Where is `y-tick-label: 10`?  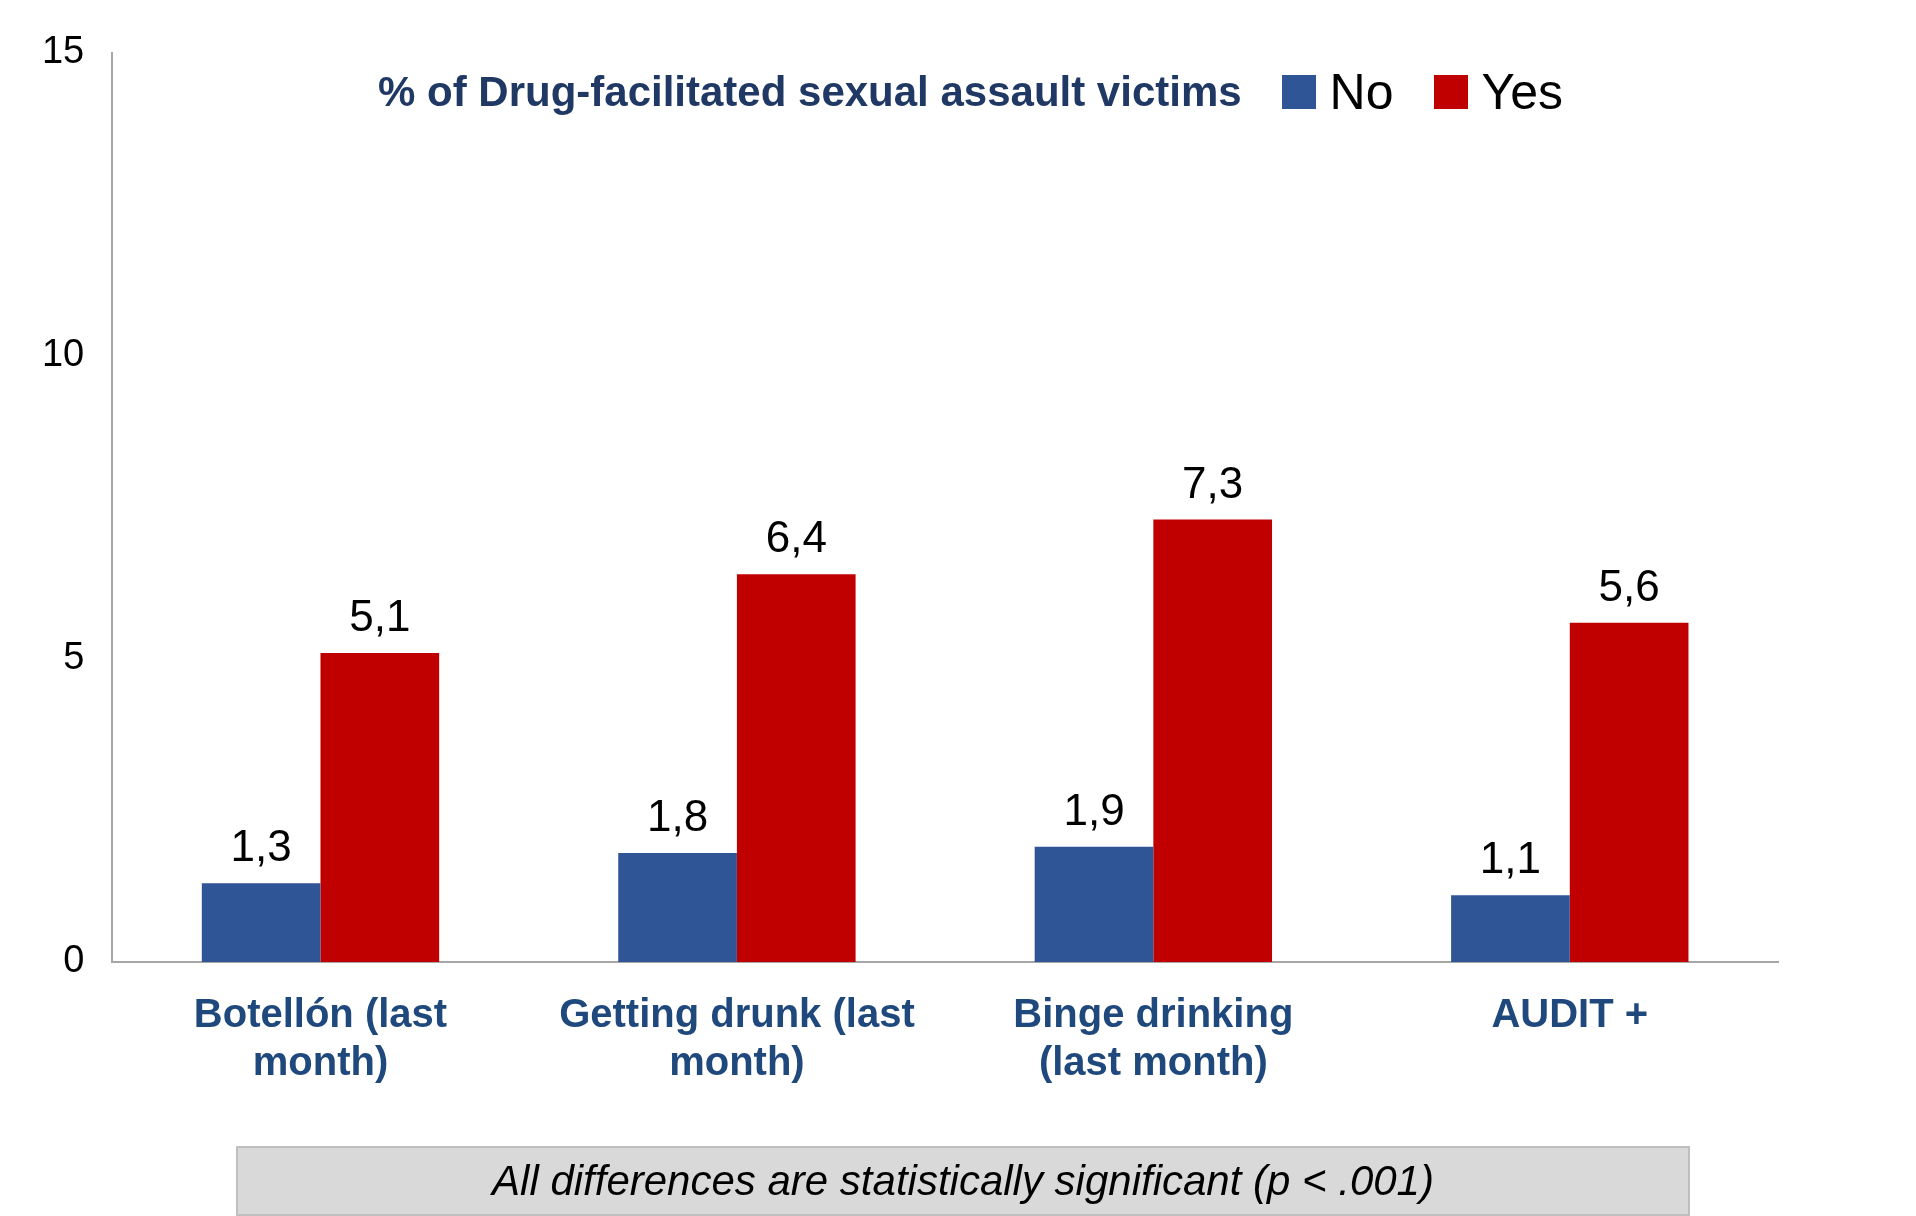 y-tick-label: 10 is located at coordinates (63, 353).